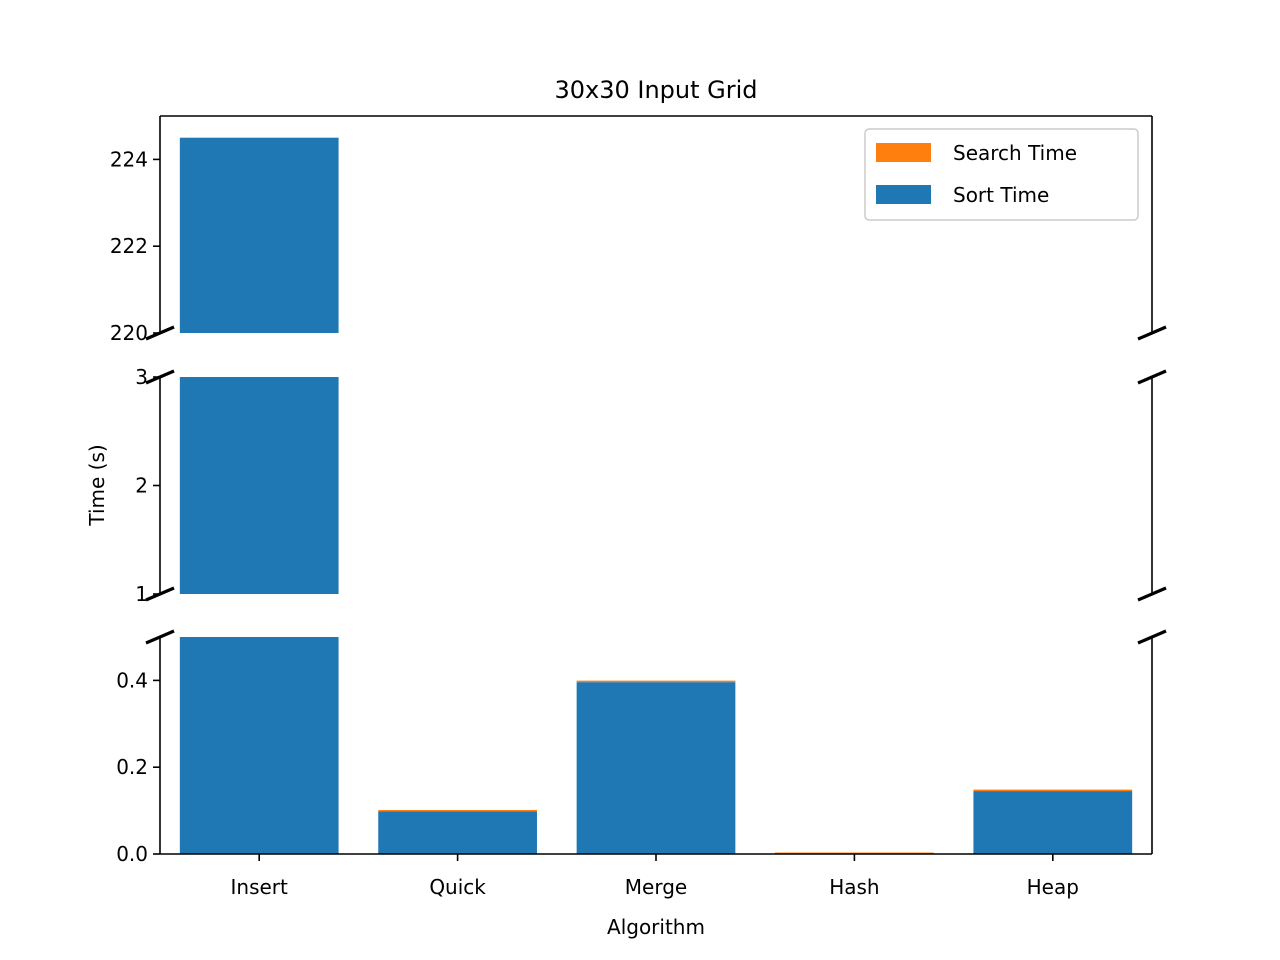 Image resolution: width=1280 pixels, height=960 pixels. What do you see at coordinates (97, 485) in the screenshot?
I see `y-axis-label: Time (s)` at bounding box center [97, 485].